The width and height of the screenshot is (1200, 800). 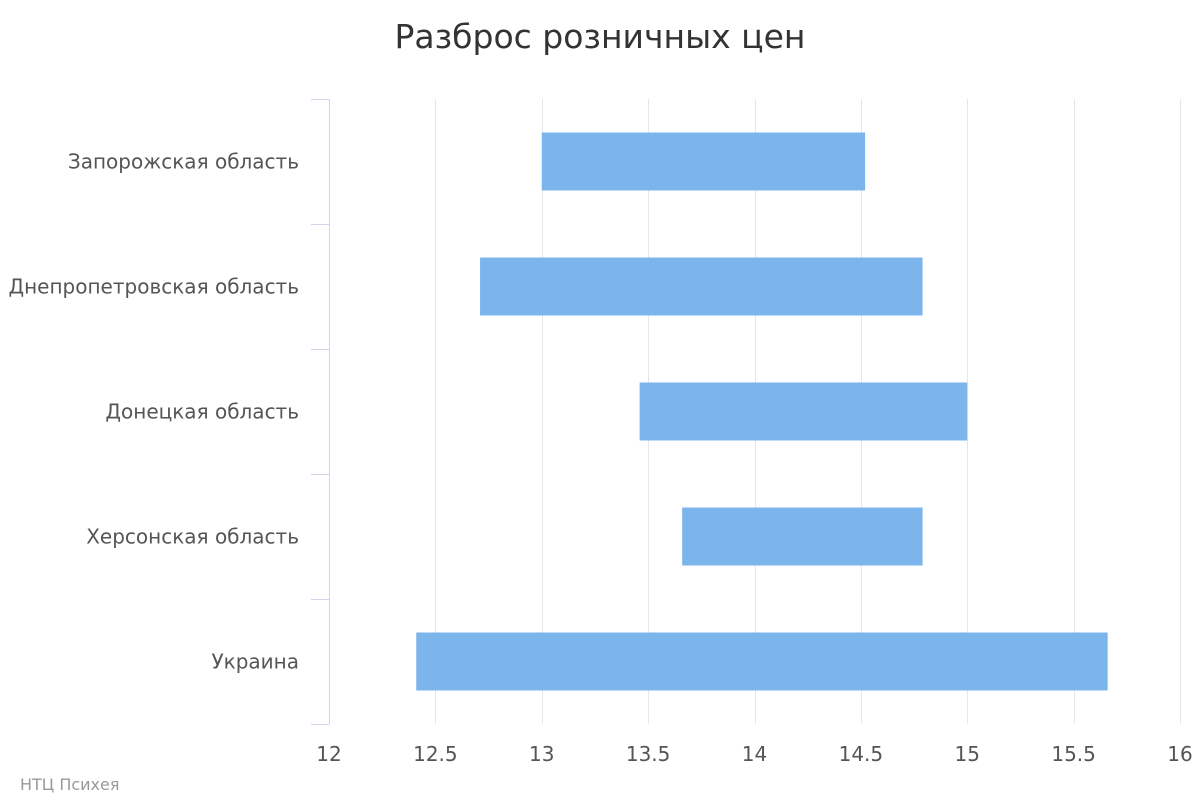 I want to click on x-tick-label: 12, so click(x=328, y=754).